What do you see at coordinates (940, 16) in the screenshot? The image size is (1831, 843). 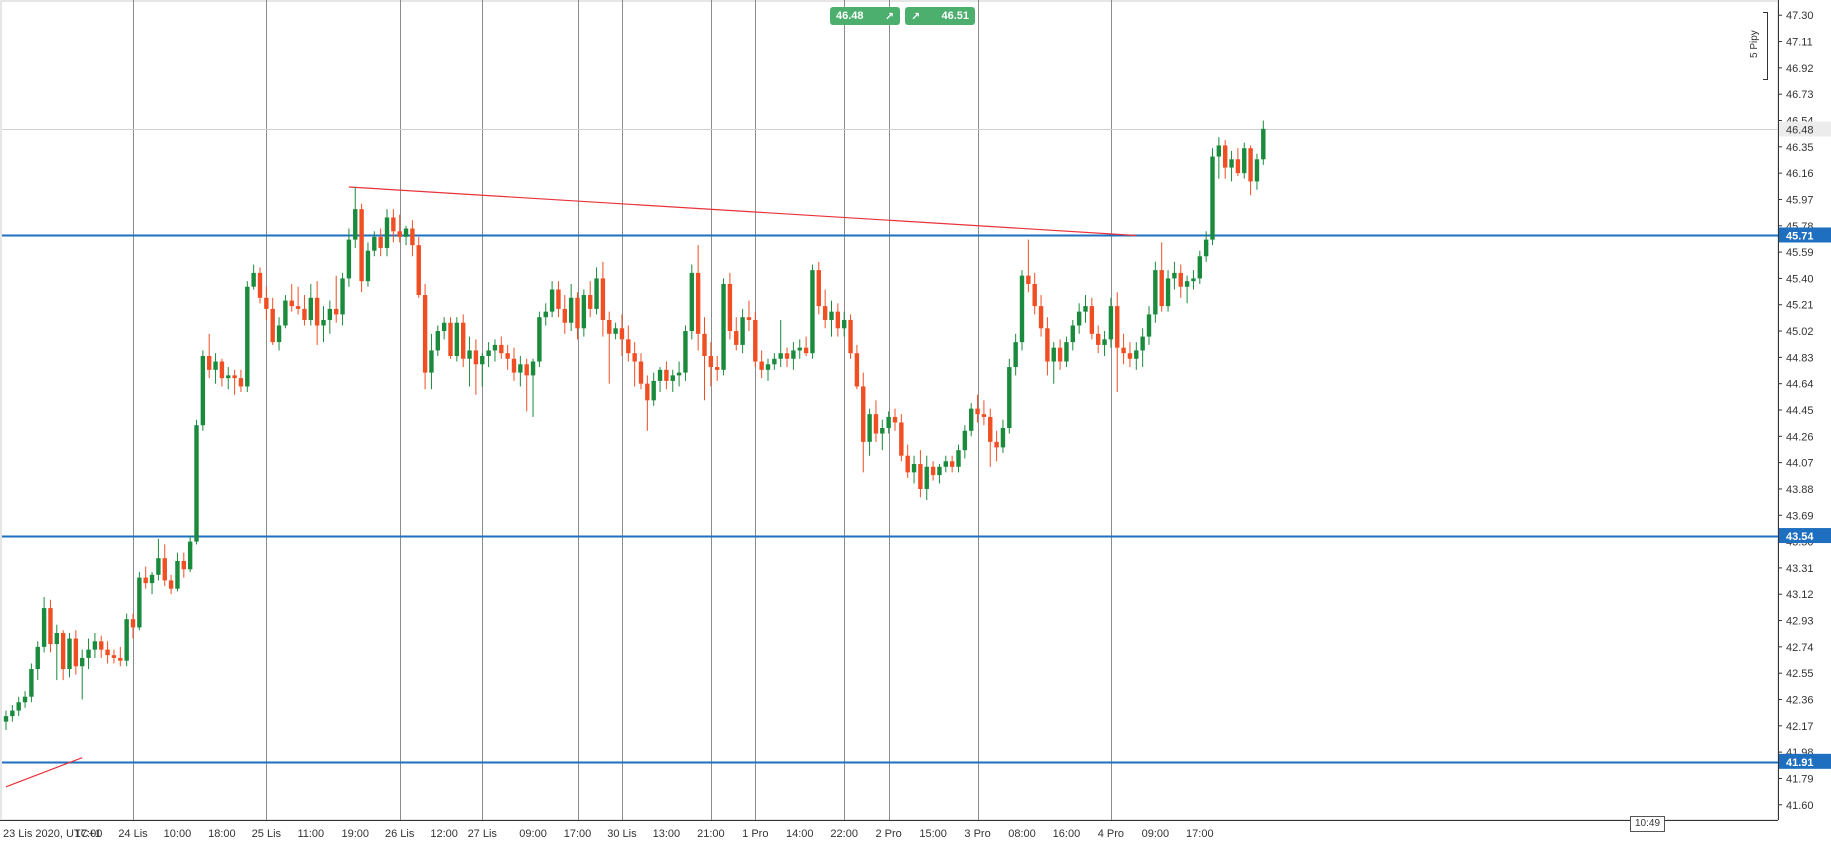 I see `buy-price-button: ↗ 46.51` at bounding box center [940, 16].